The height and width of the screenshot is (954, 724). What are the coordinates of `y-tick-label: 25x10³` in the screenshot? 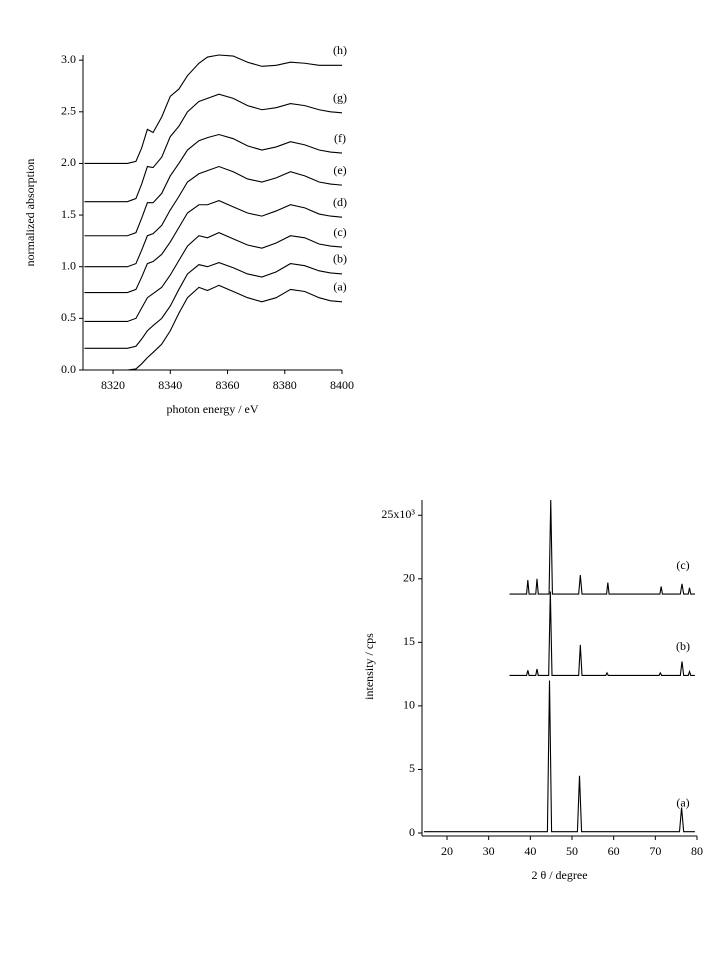 It's located at (398, 514).